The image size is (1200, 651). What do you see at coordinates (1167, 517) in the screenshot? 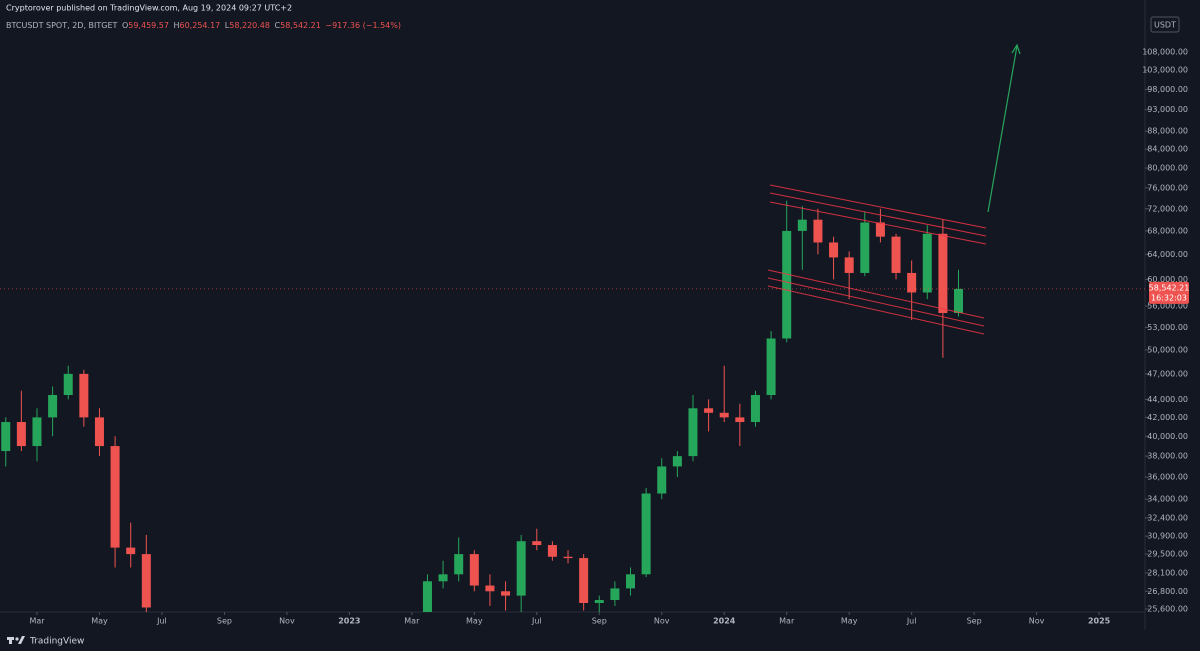
I see `y-tick-label: 32,400.00` at bounding box center [1167, 517].